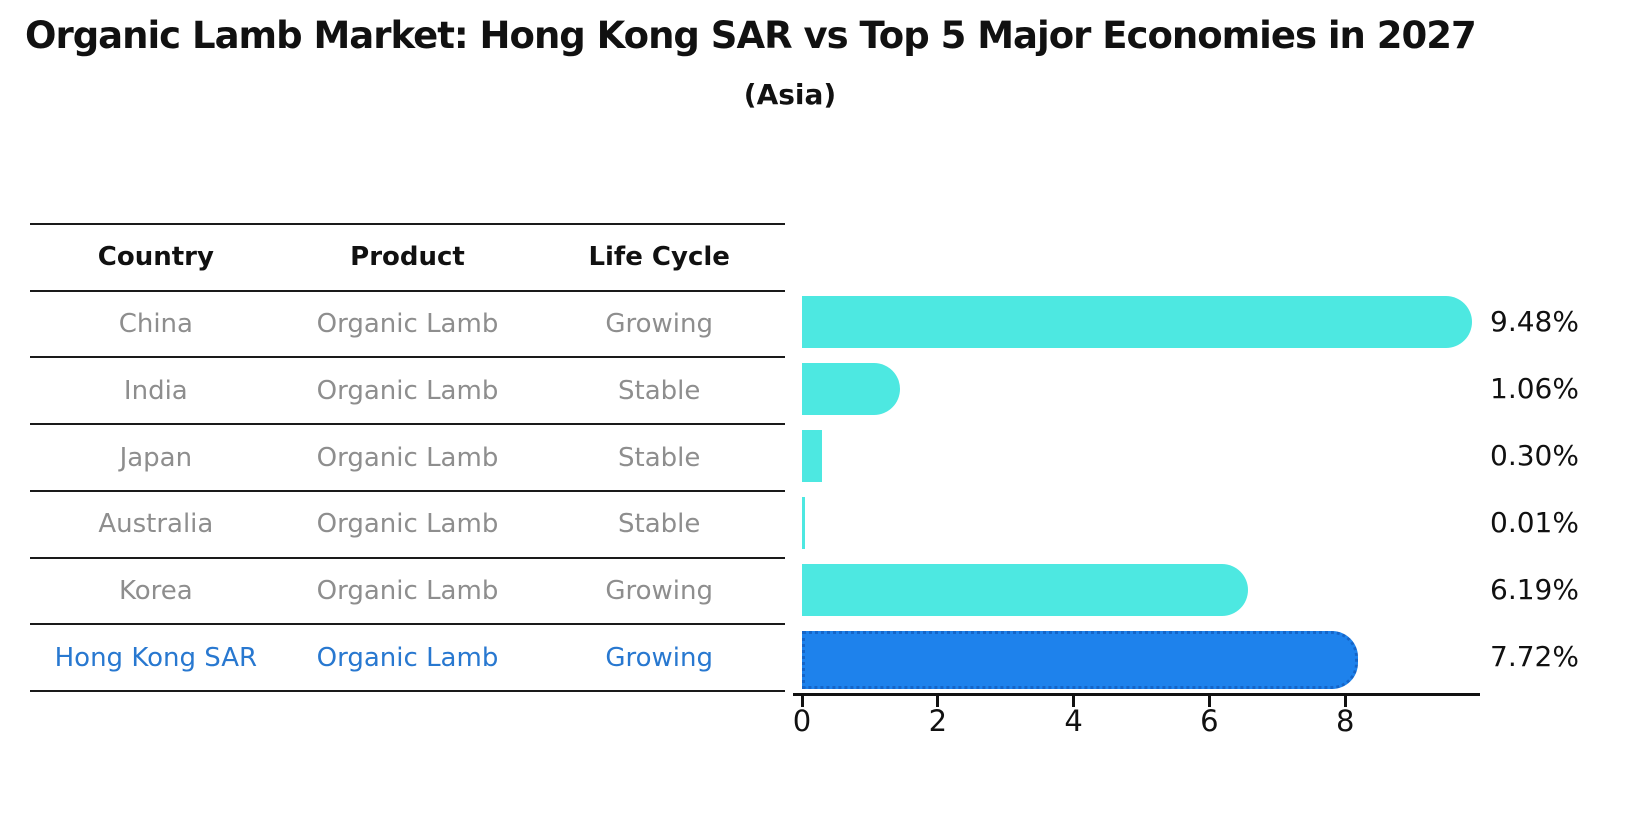  I want to click on table-row: China Organic Lamb Growing, so click(407, 325).